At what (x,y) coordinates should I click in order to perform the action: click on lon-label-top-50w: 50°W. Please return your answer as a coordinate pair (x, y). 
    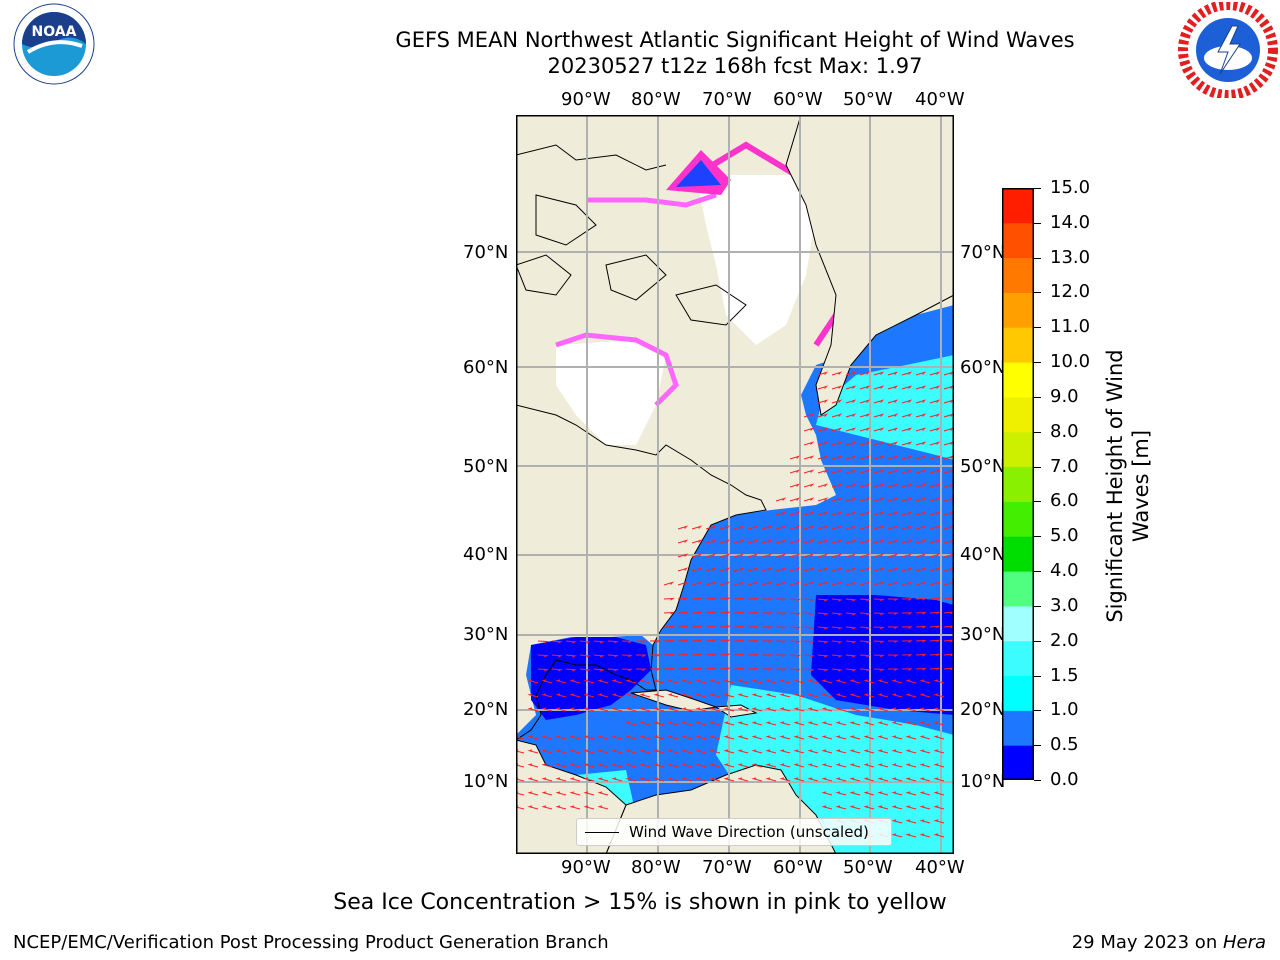
    Looking at the image, I should click on (868, 99).